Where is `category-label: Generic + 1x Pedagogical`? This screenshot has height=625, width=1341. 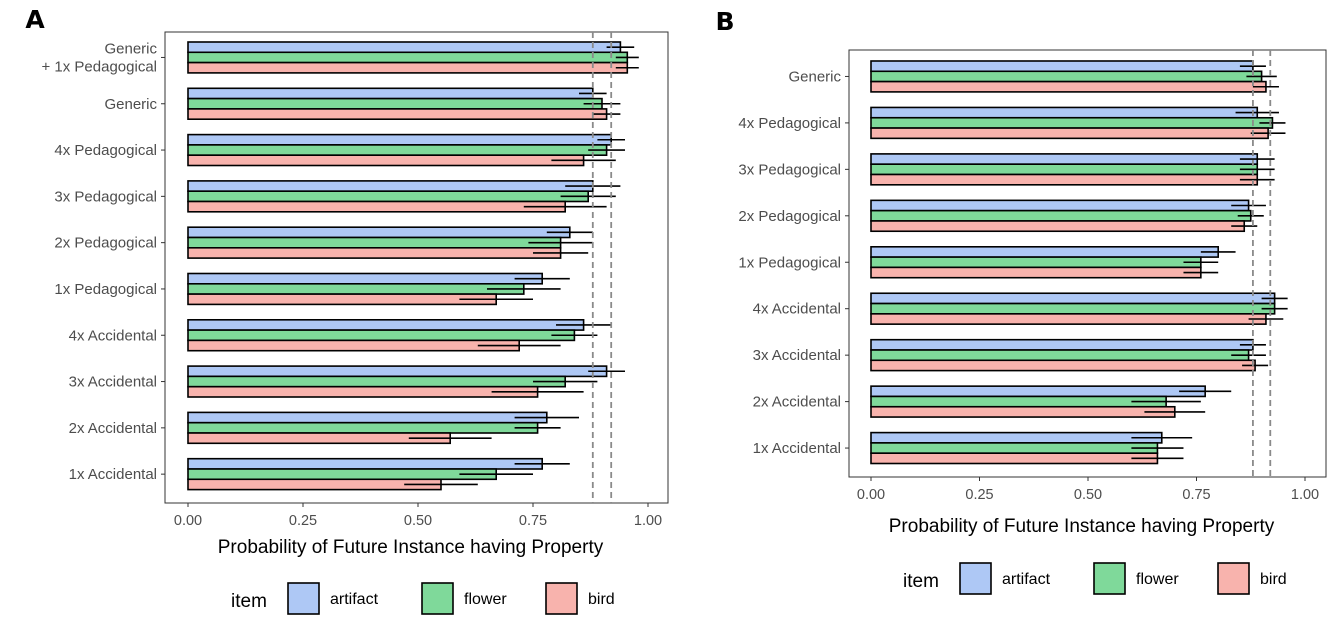 category-label: Generic + 1x Pedagogical is located at coordinates (99, 57).